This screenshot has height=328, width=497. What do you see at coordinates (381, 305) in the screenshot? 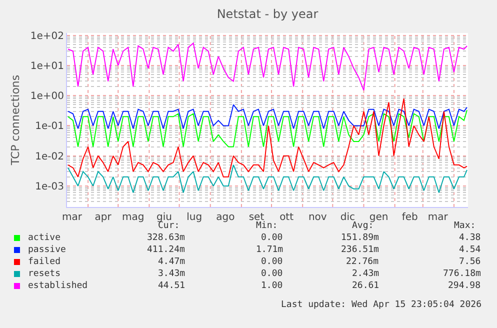
I see `text: Last update: Wed Apr 15 23:05:04 2026` at bounding box center [381, 305].